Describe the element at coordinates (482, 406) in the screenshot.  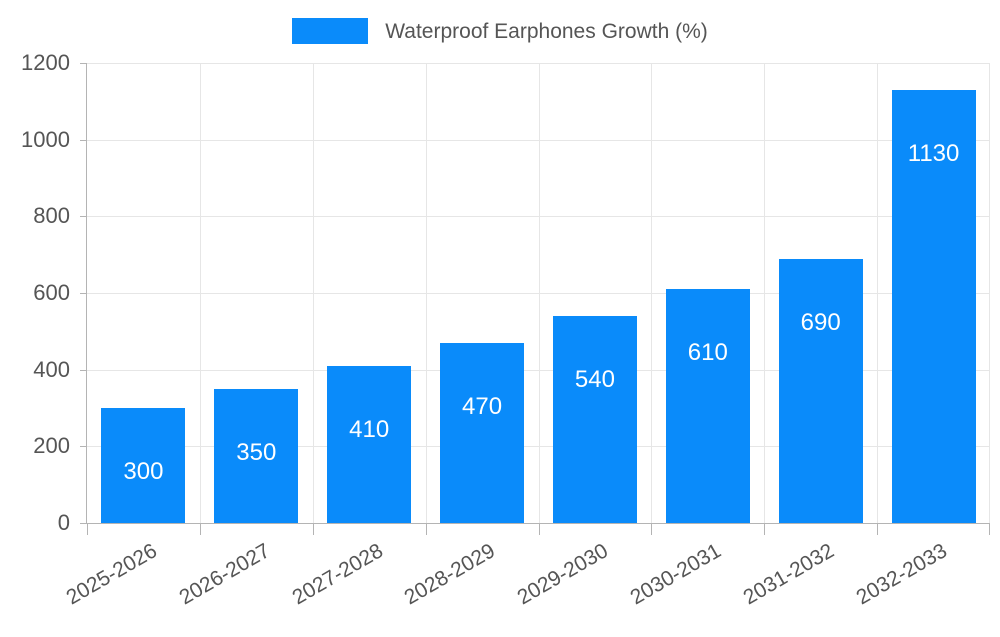
I see `bar-value-label: 470` at that location.